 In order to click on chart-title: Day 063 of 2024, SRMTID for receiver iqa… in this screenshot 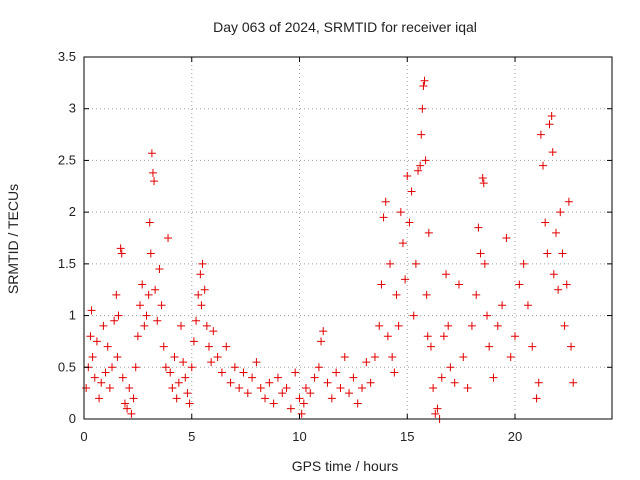, I will do `click(345, 27)`.